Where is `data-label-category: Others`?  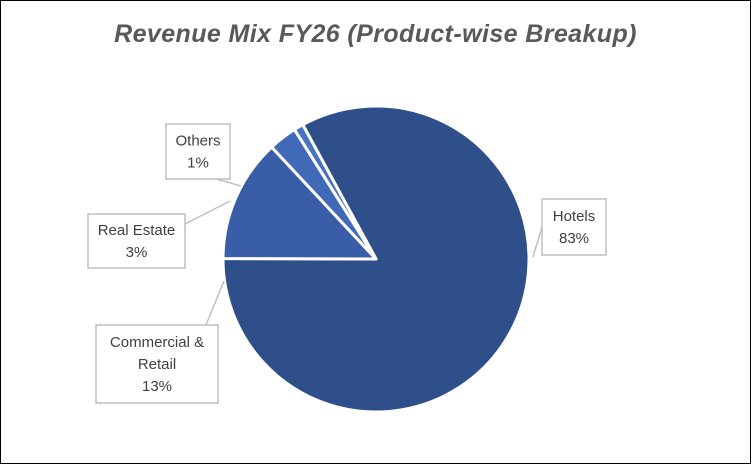
data-label-category: Others is located at coordinates (197, 141).